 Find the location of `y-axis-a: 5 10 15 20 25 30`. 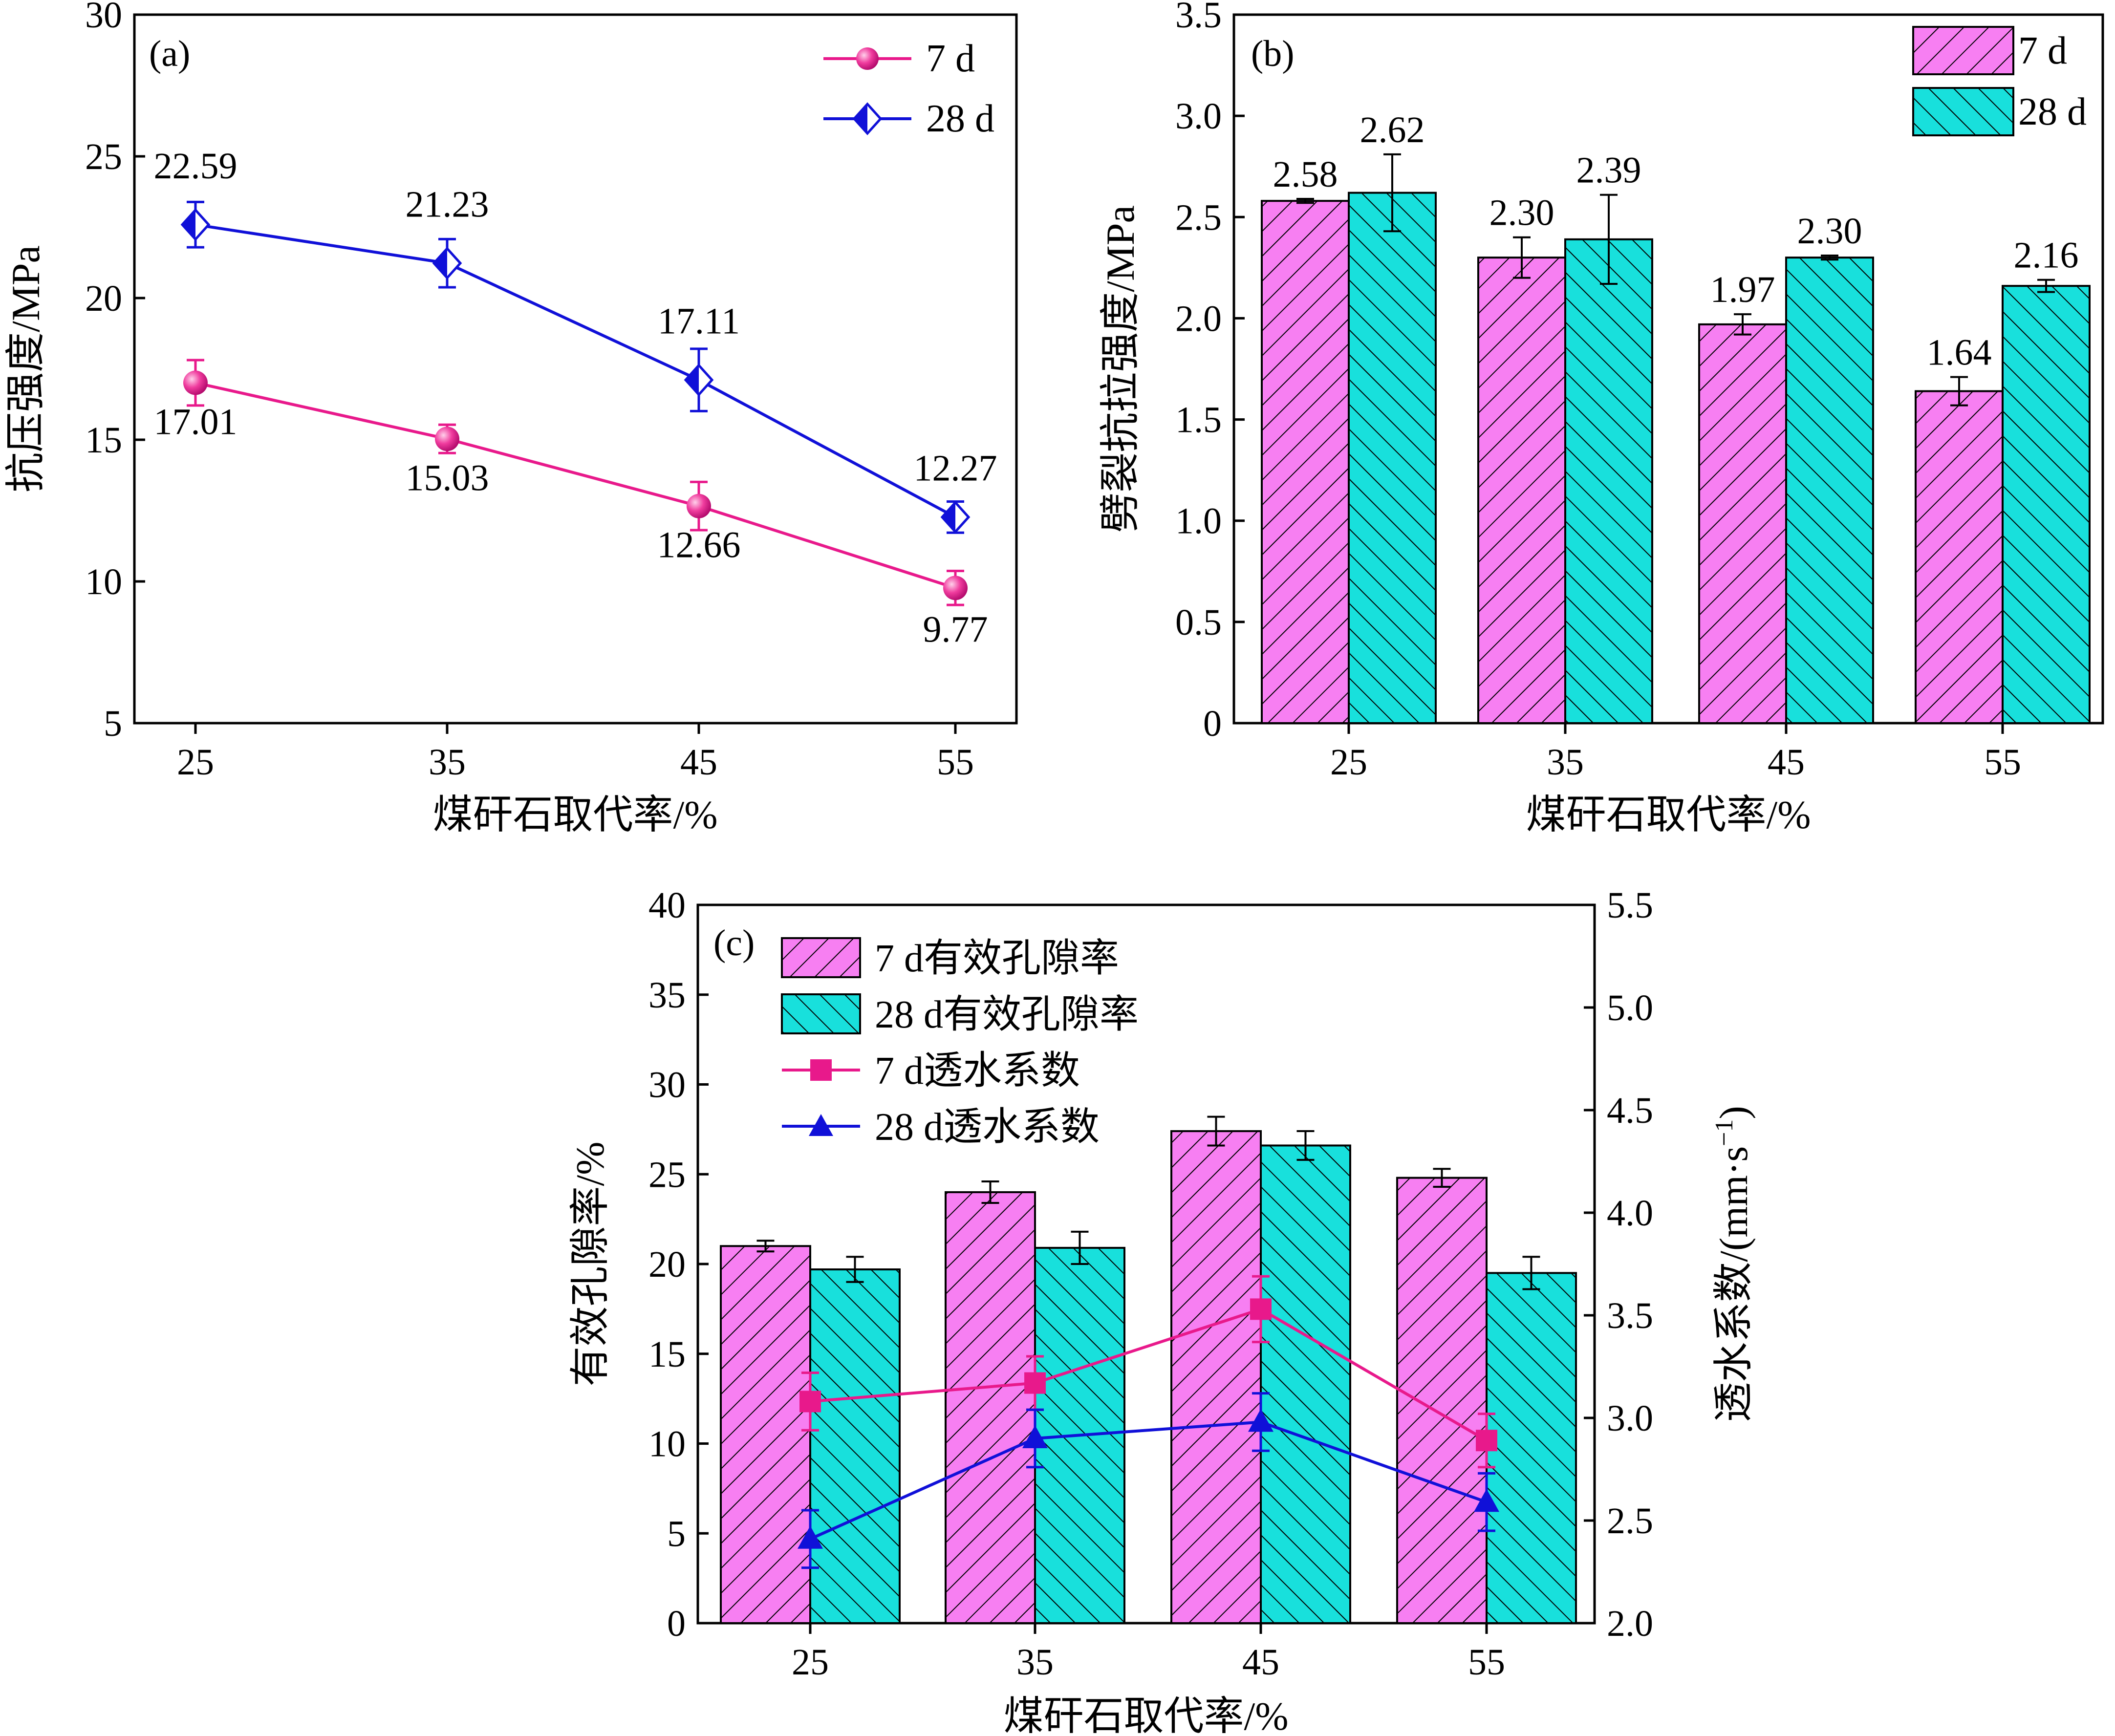

y-axis-a: 5 10 15 20 25 30 is located at coordinates (115, 372).